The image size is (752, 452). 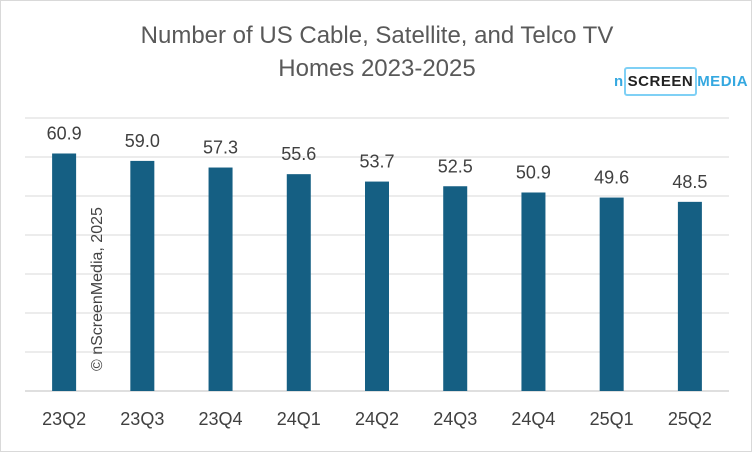 What do you see at coordinates (221, 419) in the screenshot?
I see `x-tick-label: 23Q4` at bounding box center [221, 419].